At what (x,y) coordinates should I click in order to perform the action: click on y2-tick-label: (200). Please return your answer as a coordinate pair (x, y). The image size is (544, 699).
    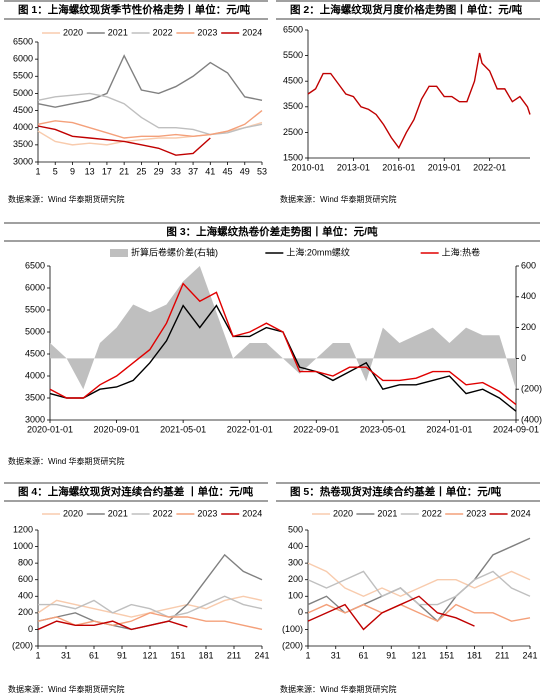
    Looking at the image, I should click on (531, 389).